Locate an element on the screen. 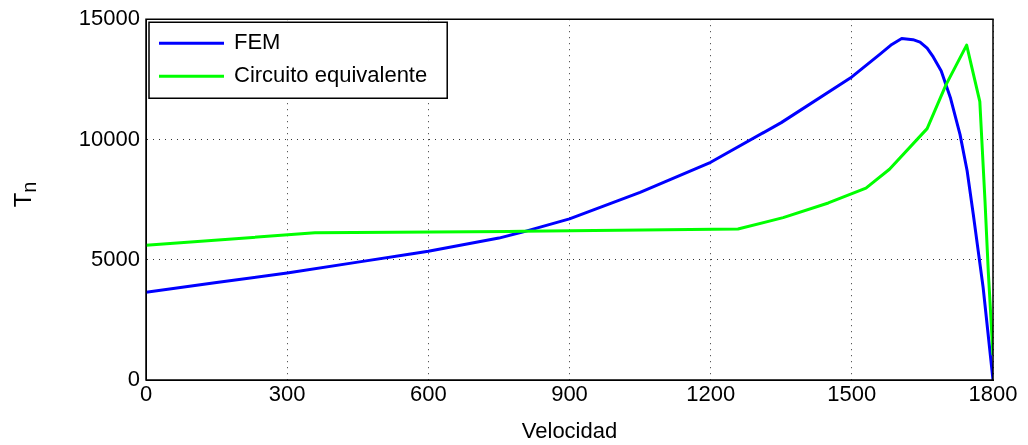 The image size is (1028, 445). x-tick-label: 1200 is located at coordinates (711, 394).